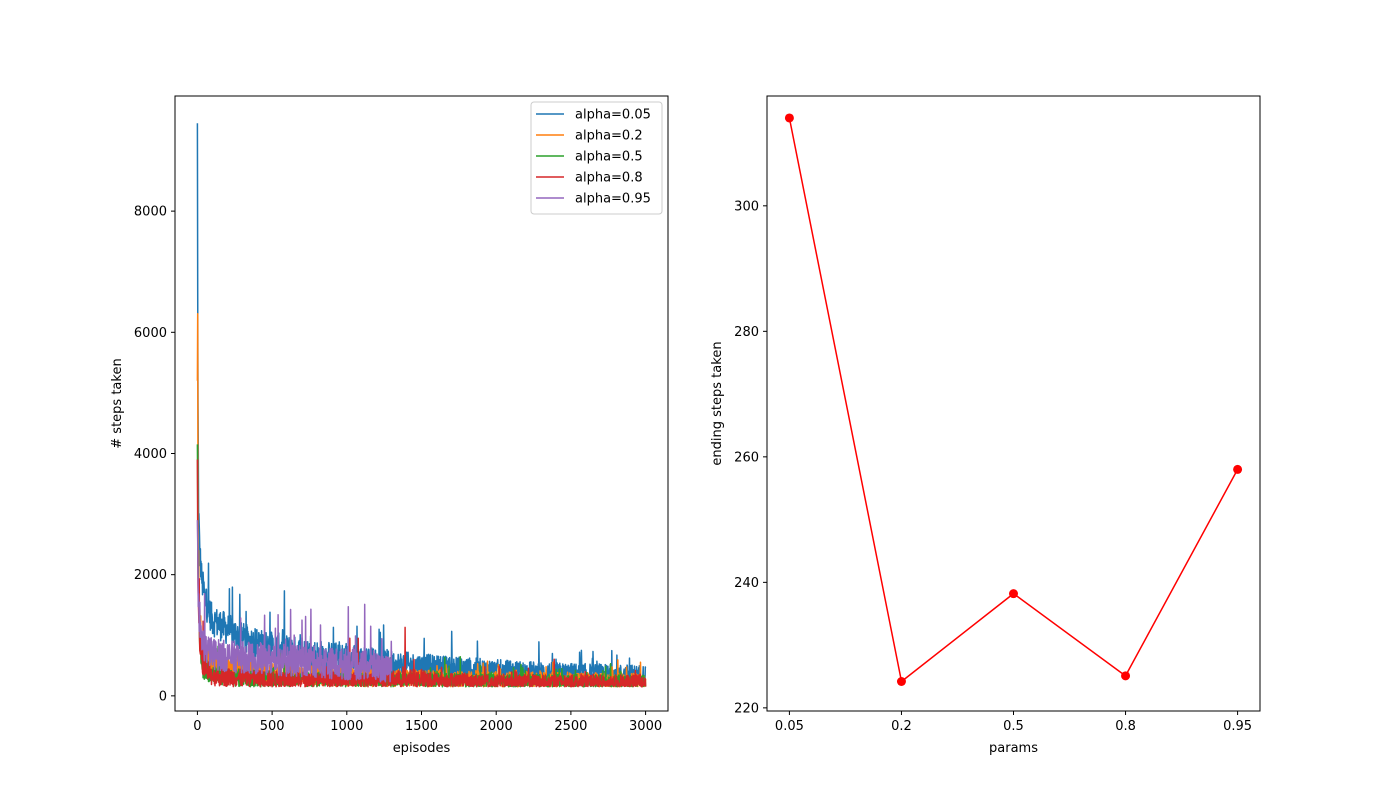  Describe the element at coordinates (150, 454) in the screenshot. I see `y-tick-label: 4000` at that location.